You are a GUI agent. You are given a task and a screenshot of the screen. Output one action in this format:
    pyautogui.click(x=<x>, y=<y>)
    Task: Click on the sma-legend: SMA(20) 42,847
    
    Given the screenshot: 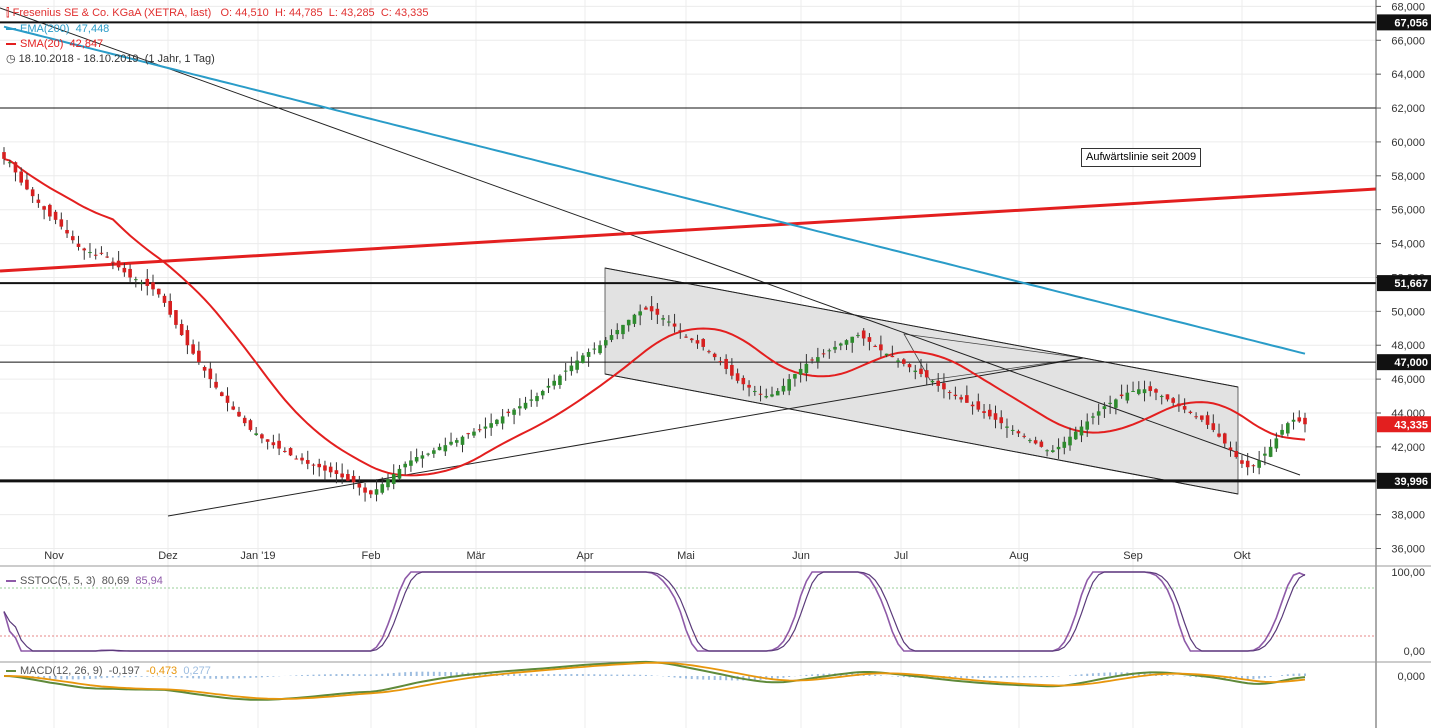 What is the action you would take?
    pyautogui.click(x=54, y=44)
    